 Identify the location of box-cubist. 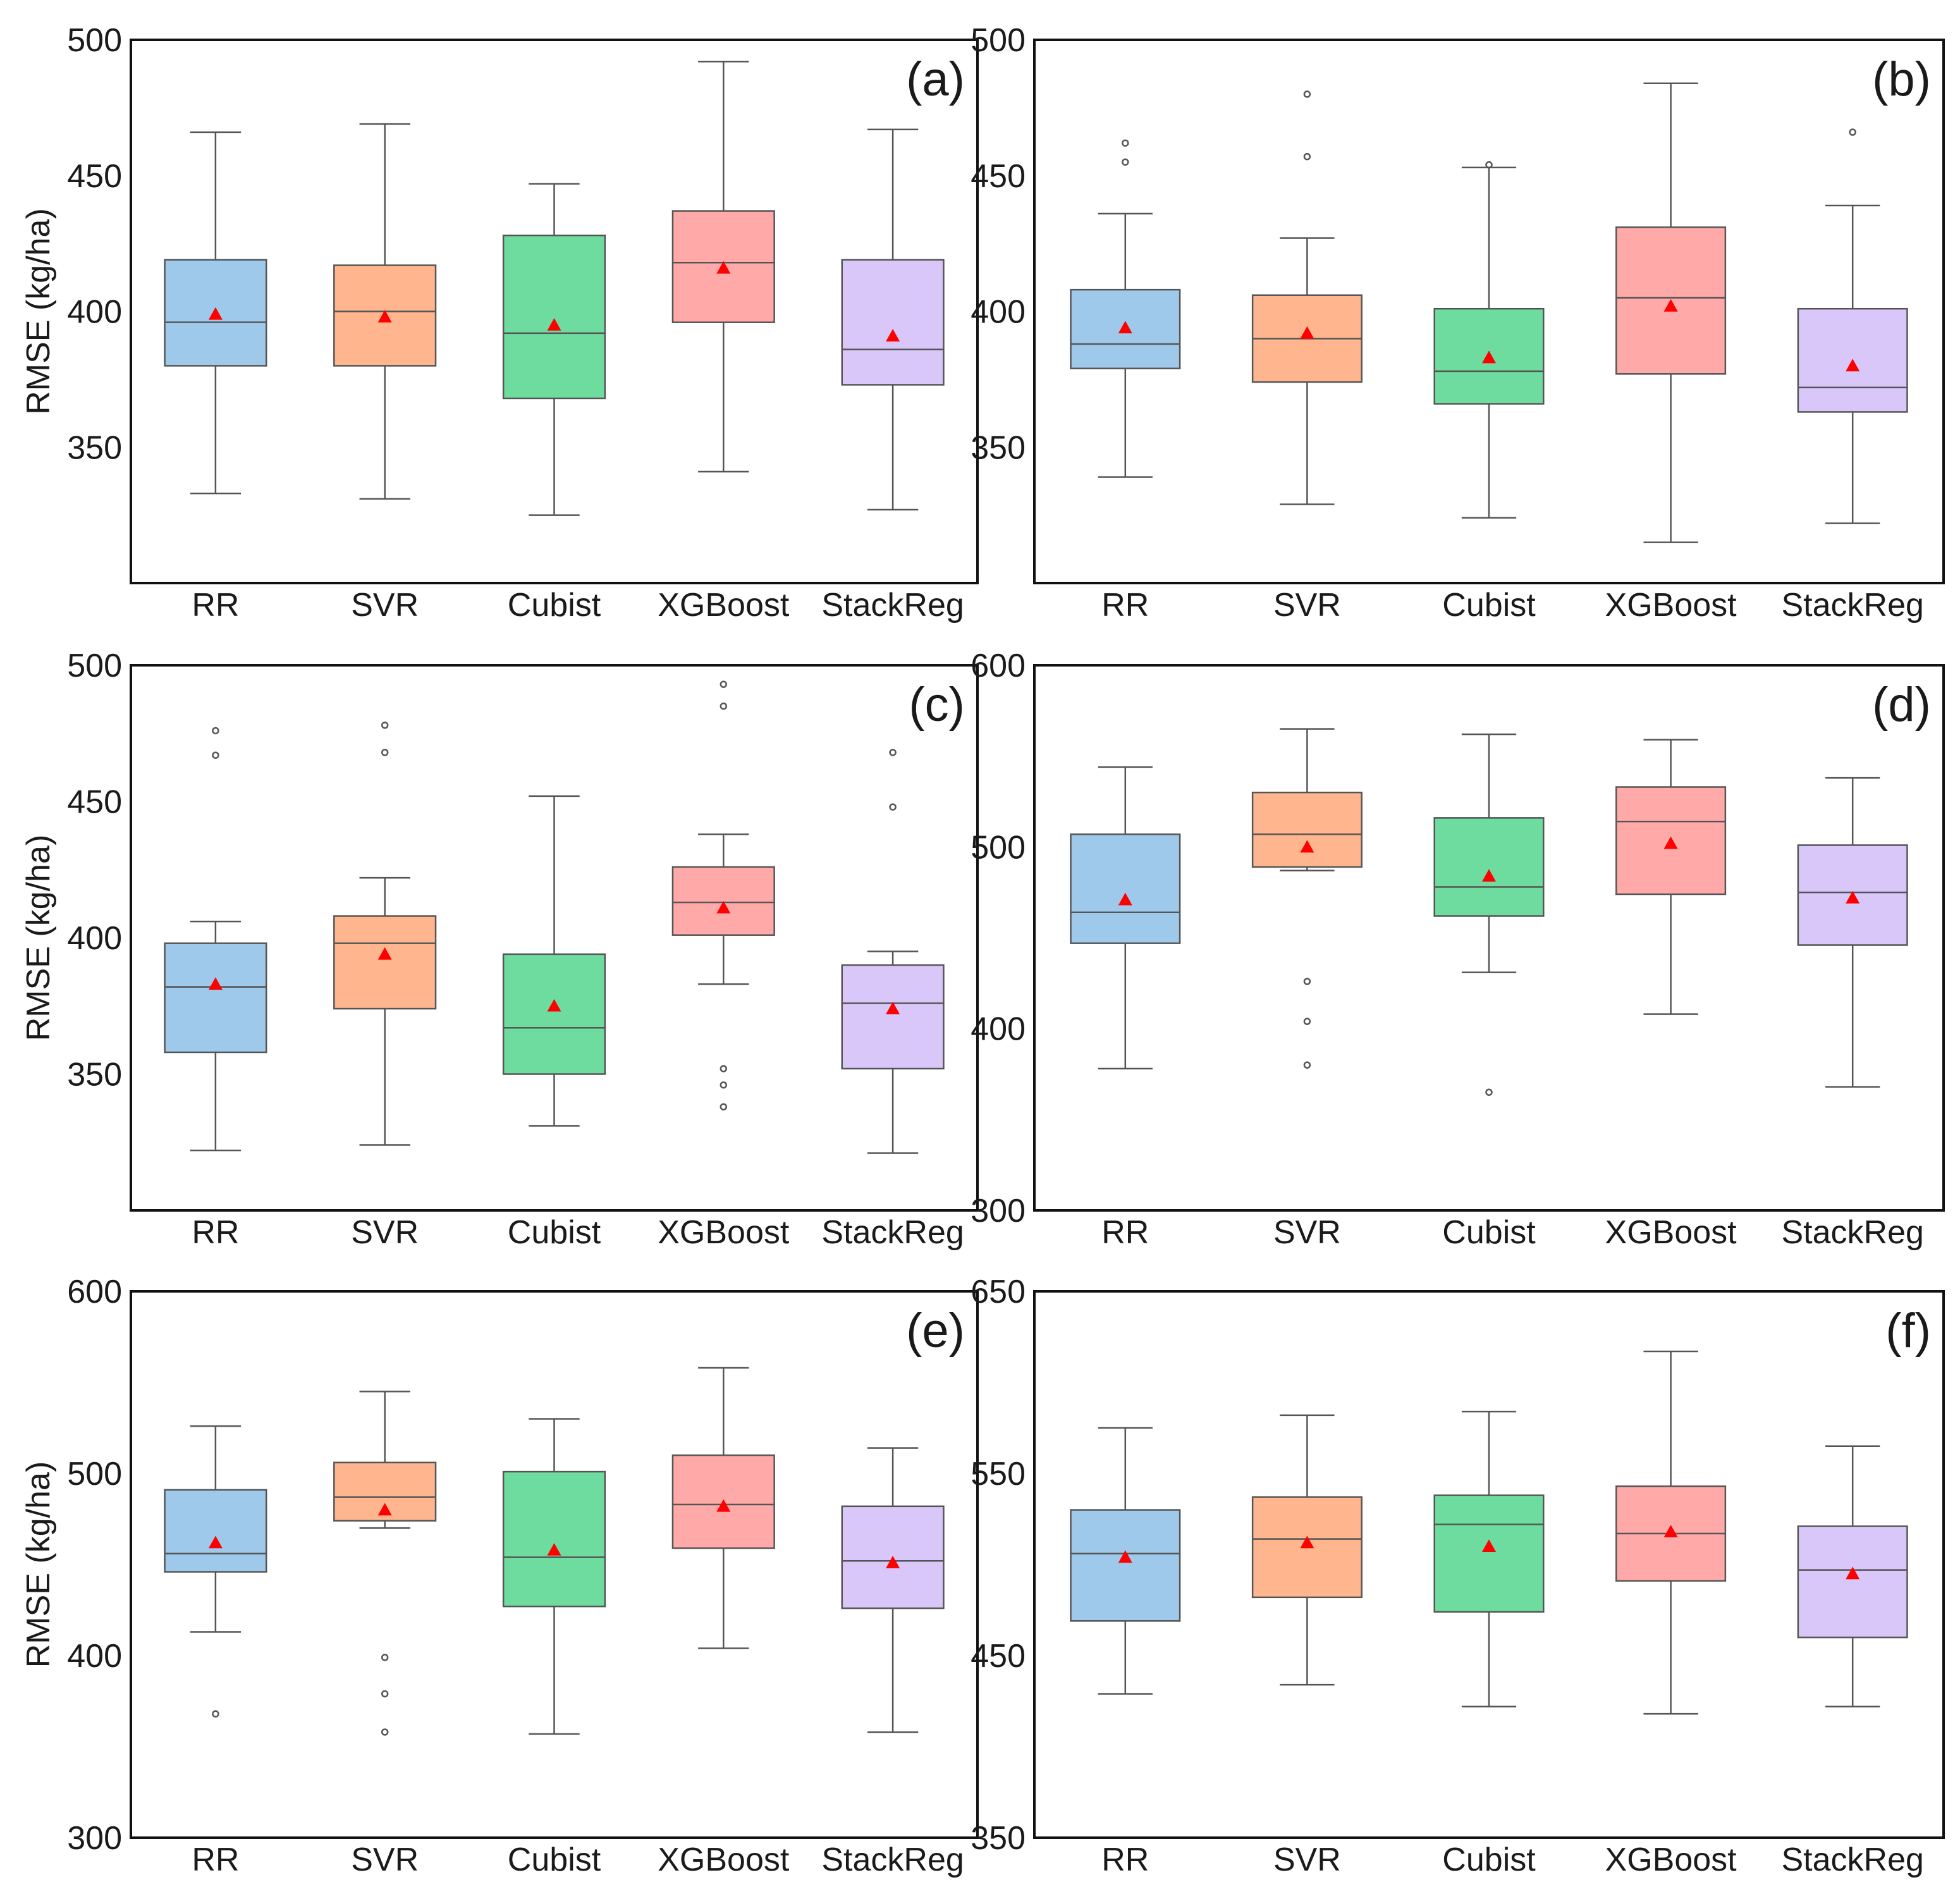
(1489, 914).